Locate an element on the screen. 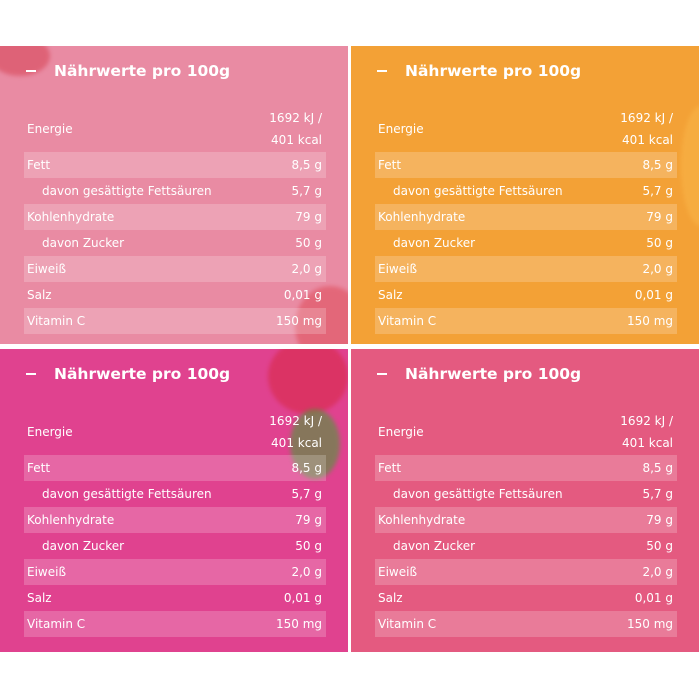  energy-kcal: 401 kcal is located at coordinates (647, 140).